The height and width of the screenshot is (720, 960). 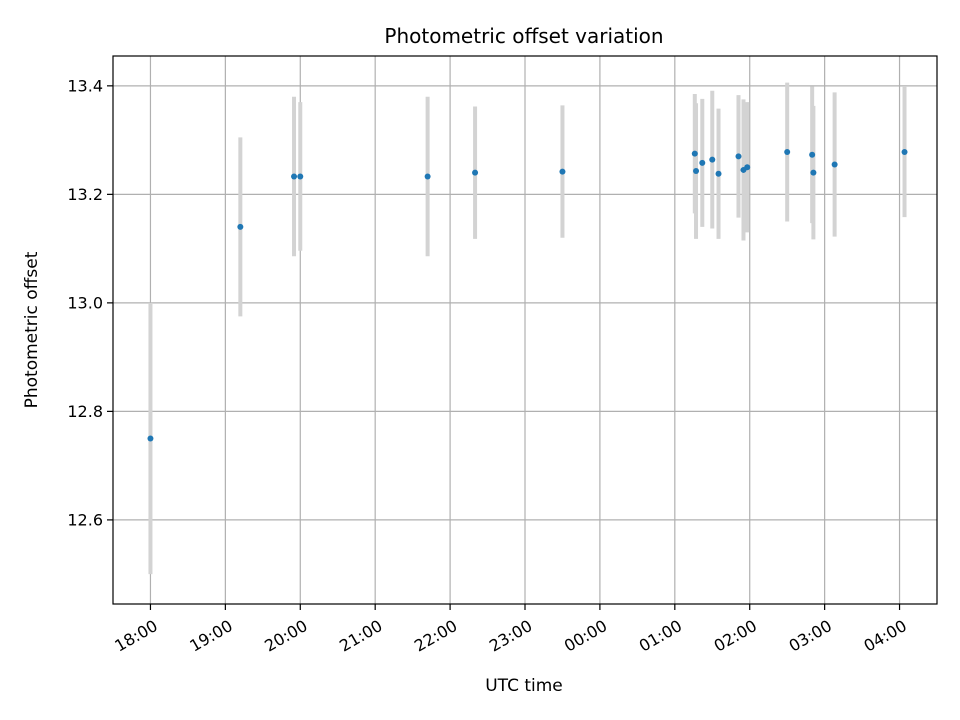 I want to click on y-axis-ticks: 12.6 12.8 13.0 13.2 13.4, so click(x=90, y=303).